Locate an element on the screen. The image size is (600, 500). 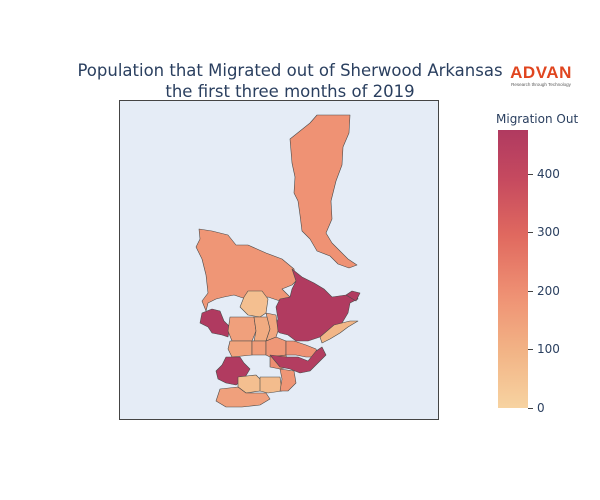
map-region-west-tab is located at coordinates (215, 323).